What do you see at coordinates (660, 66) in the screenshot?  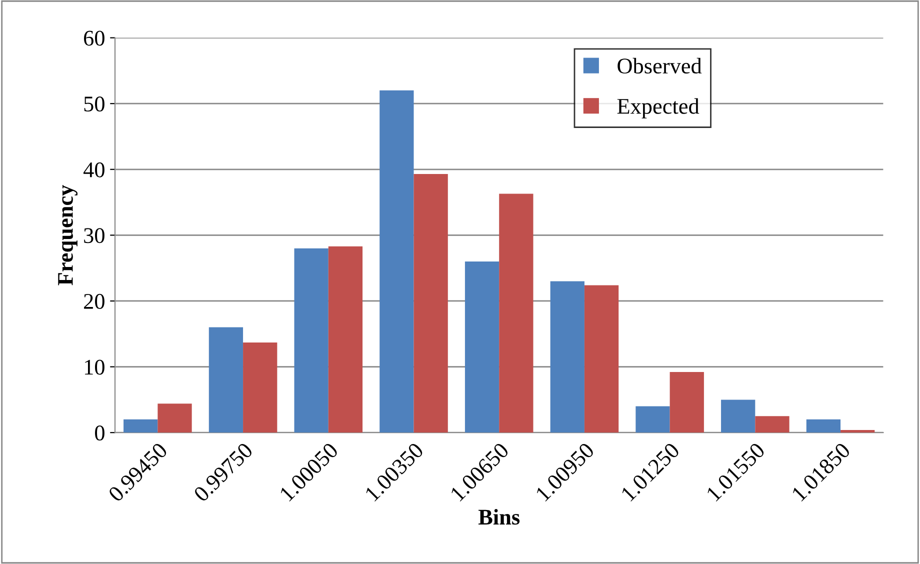 I see `legend-label: Observed` at bounding box center [660, 66].